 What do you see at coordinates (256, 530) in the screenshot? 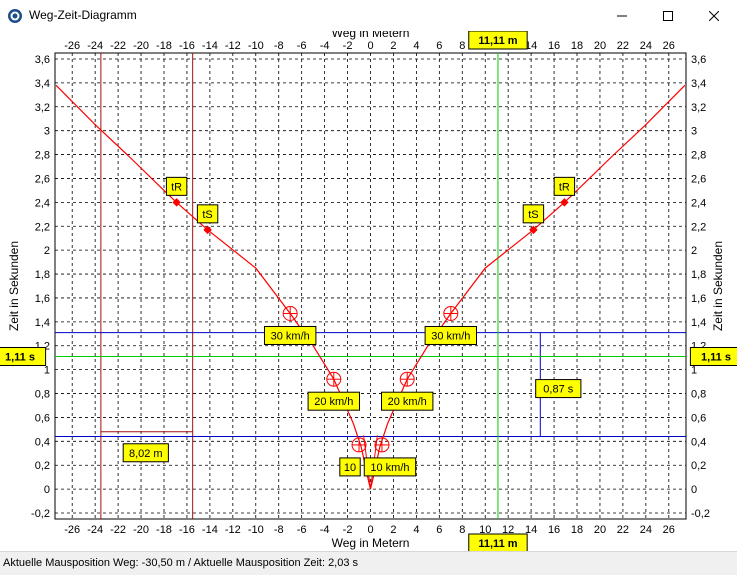
I see `x-tick-label-bottom: -10` at bounding box center [256, 530].